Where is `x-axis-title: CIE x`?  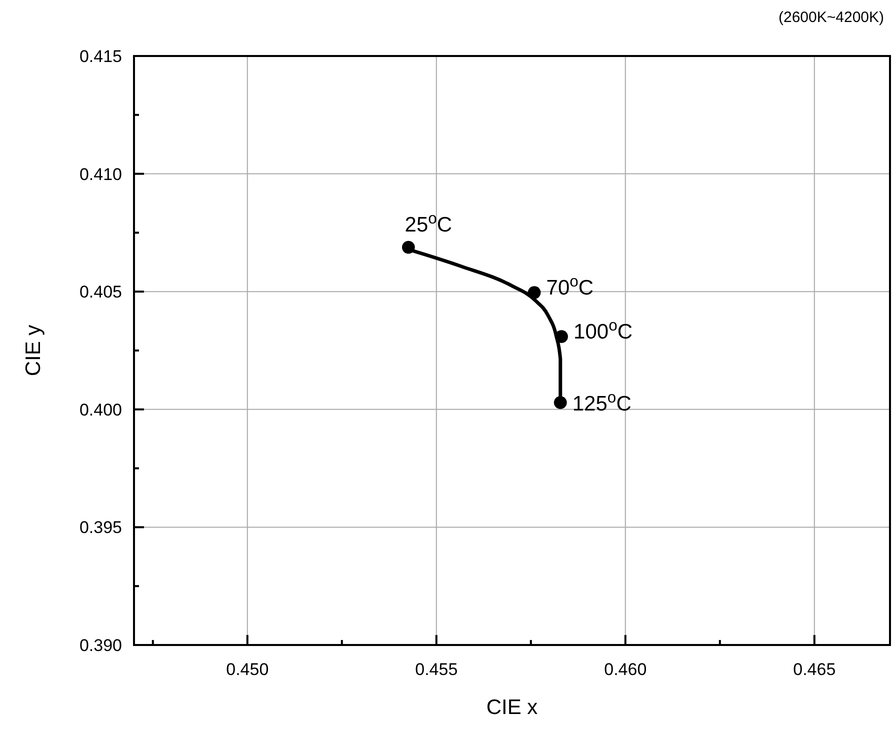
x-axis-title: CIE x is located at coordinates (512, 707).